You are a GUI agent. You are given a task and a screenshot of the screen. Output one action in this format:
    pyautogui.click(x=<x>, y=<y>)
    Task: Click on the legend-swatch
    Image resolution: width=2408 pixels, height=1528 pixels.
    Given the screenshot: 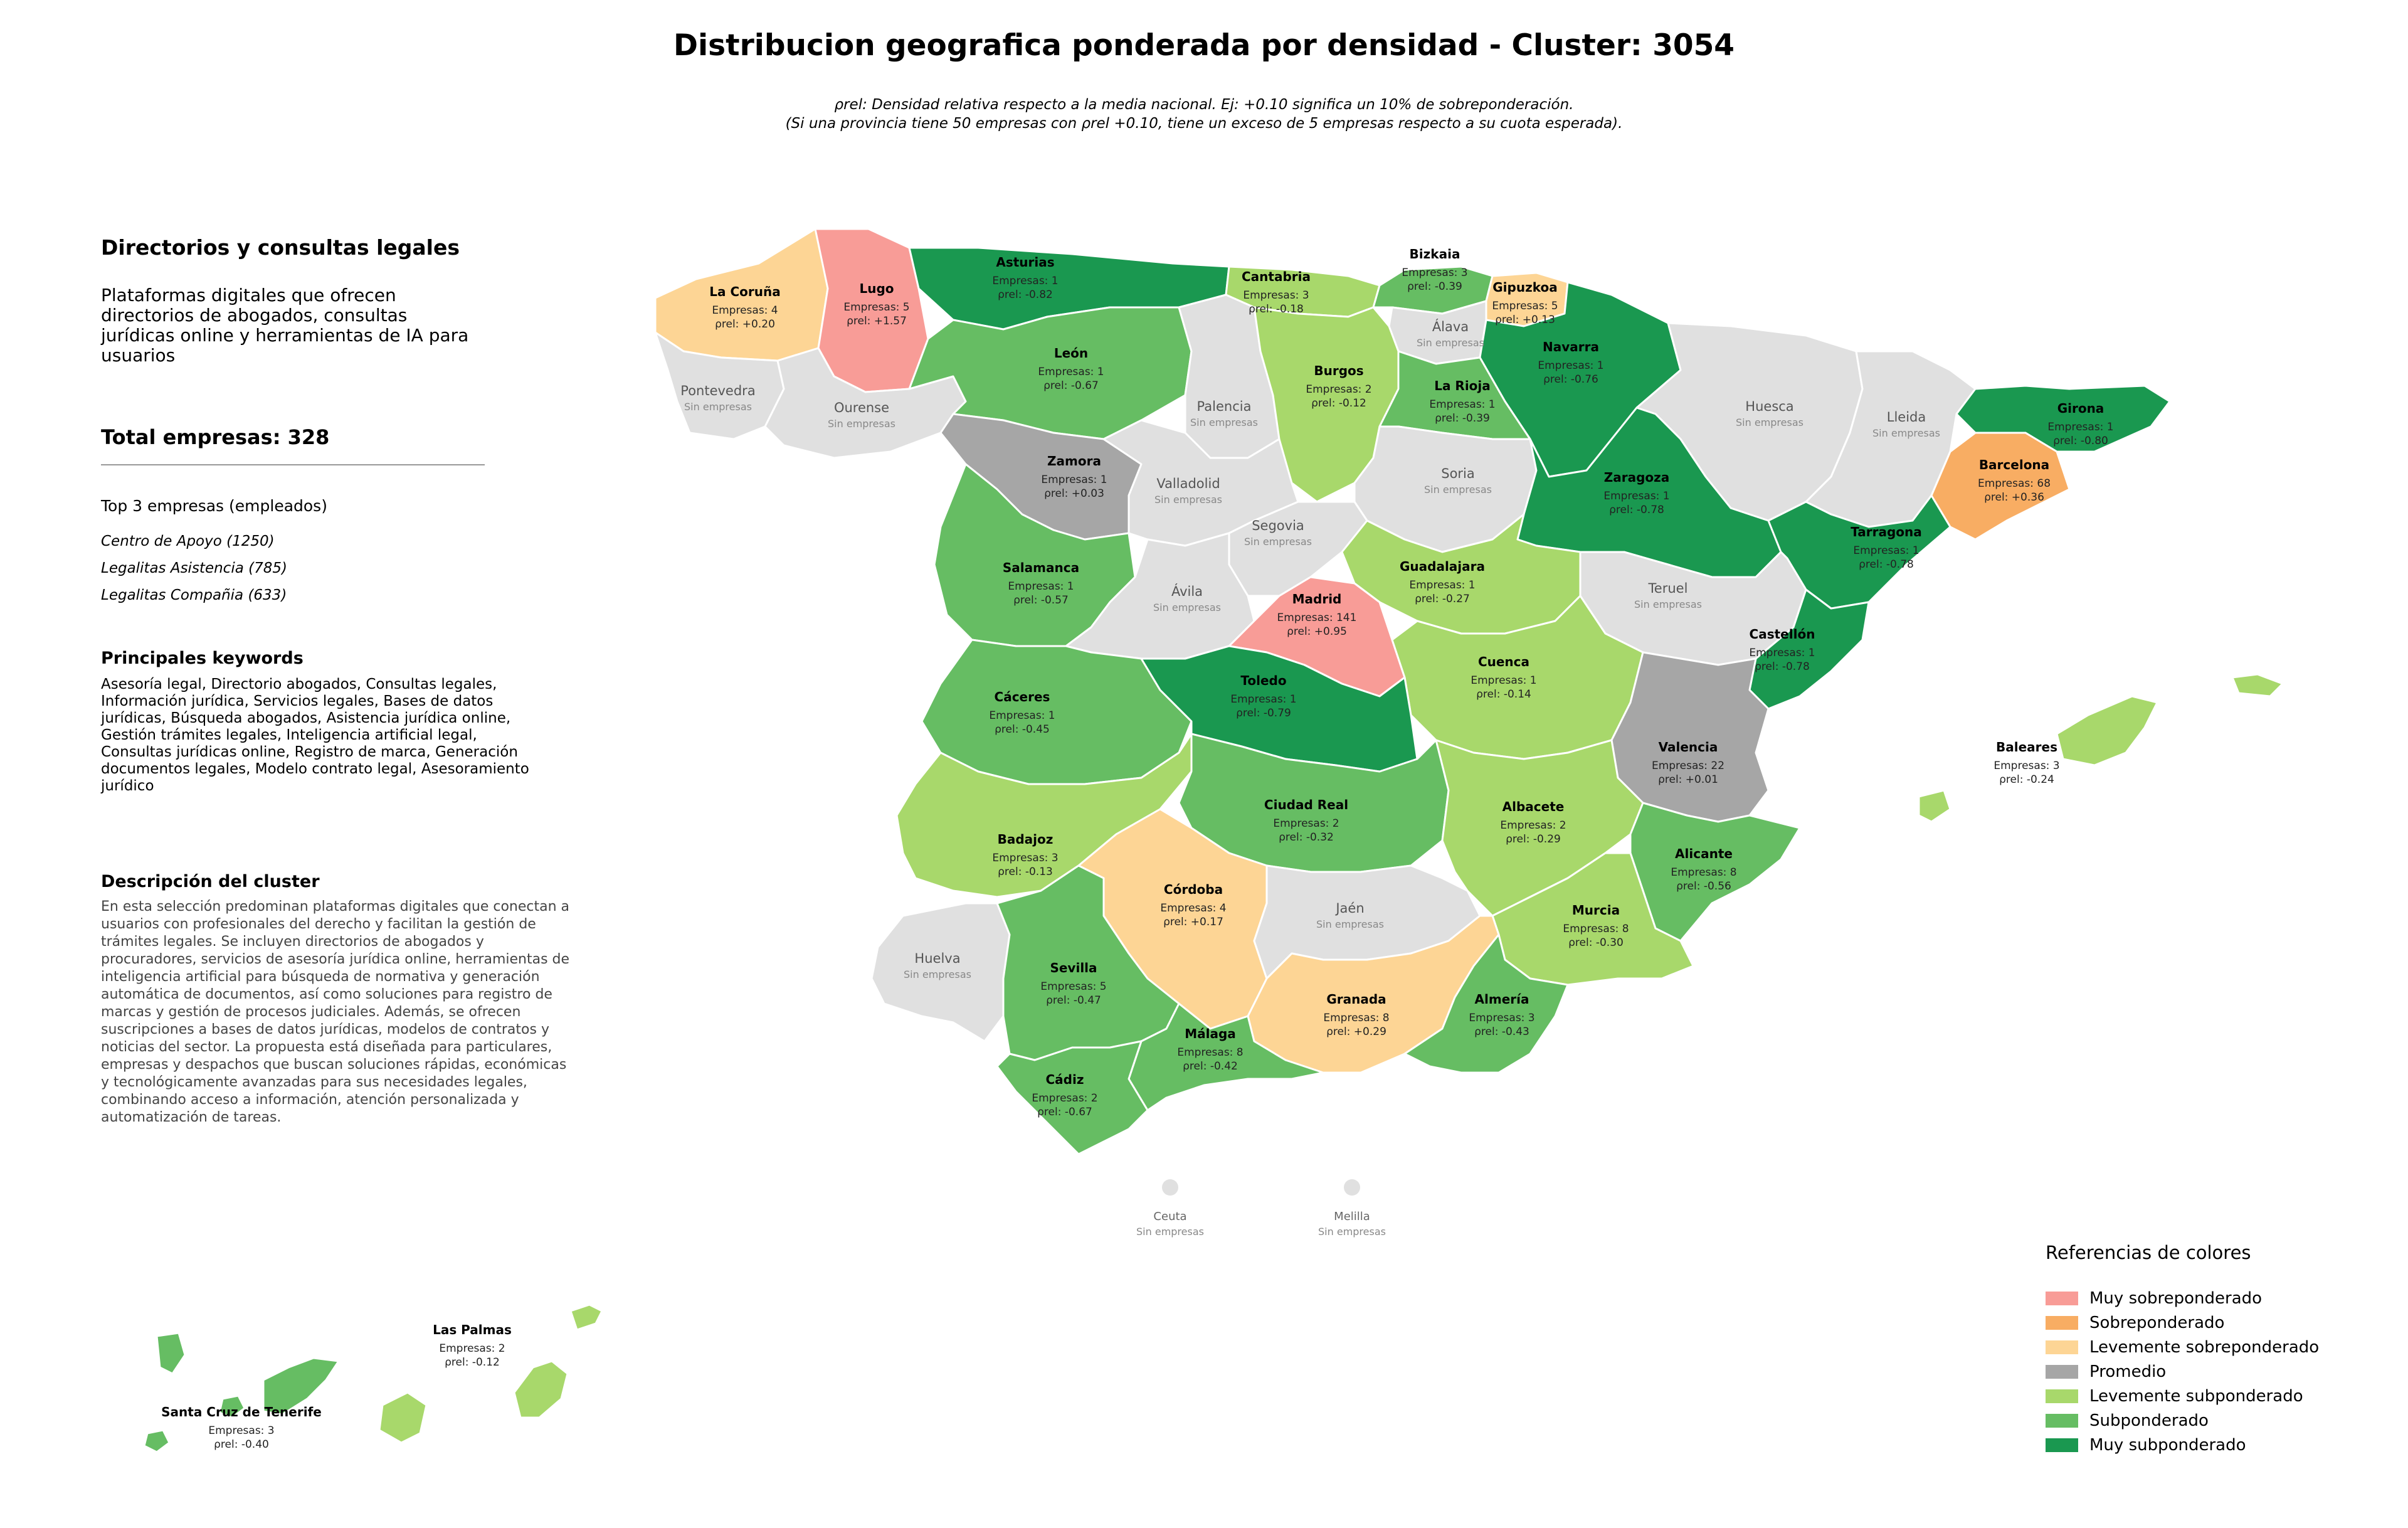 What is the action you would take?
    pyautogui.click(x=2062, y=1445)
    